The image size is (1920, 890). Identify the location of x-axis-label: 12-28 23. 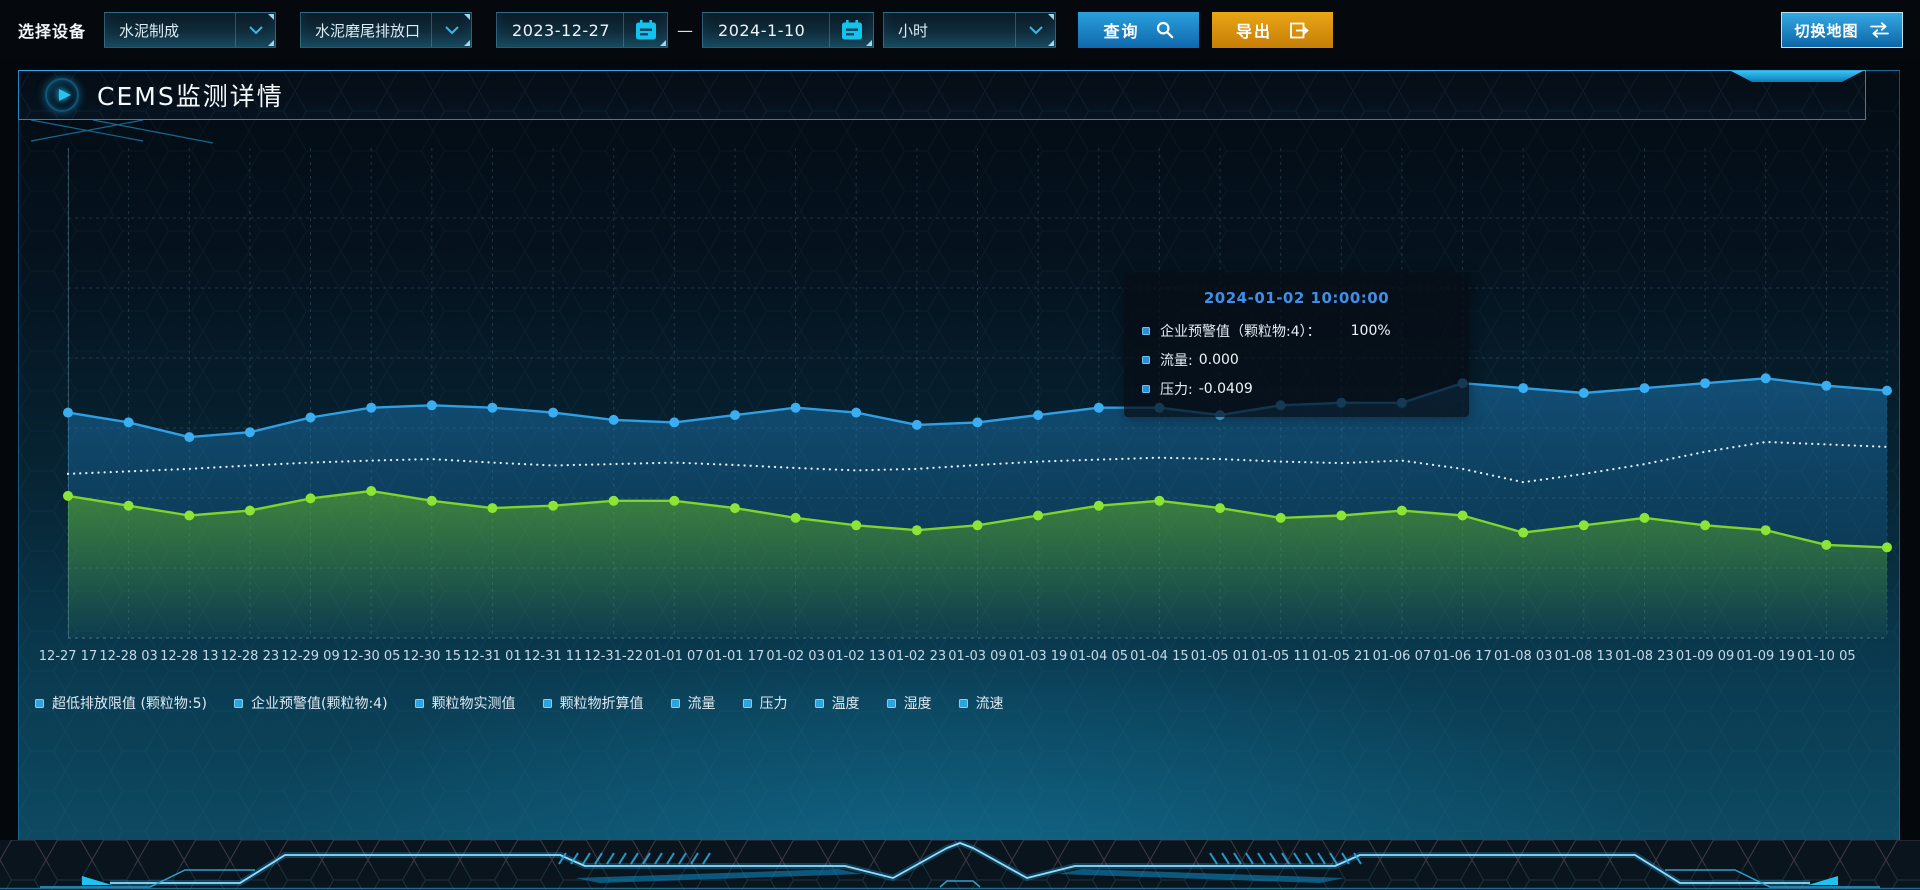
(250, 656).